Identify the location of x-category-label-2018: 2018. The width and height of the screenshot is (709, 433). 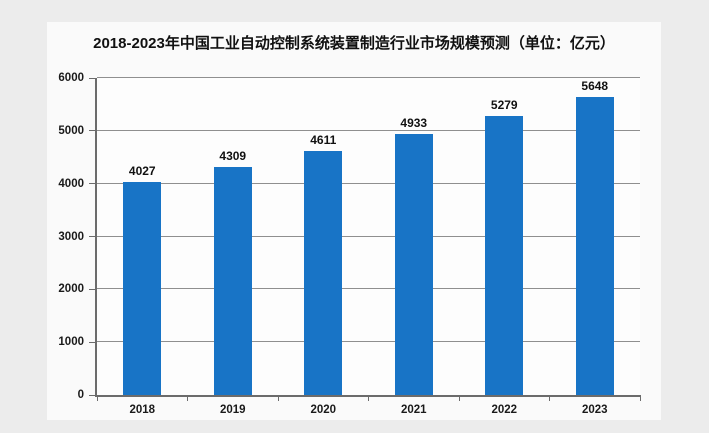
(142, 410).